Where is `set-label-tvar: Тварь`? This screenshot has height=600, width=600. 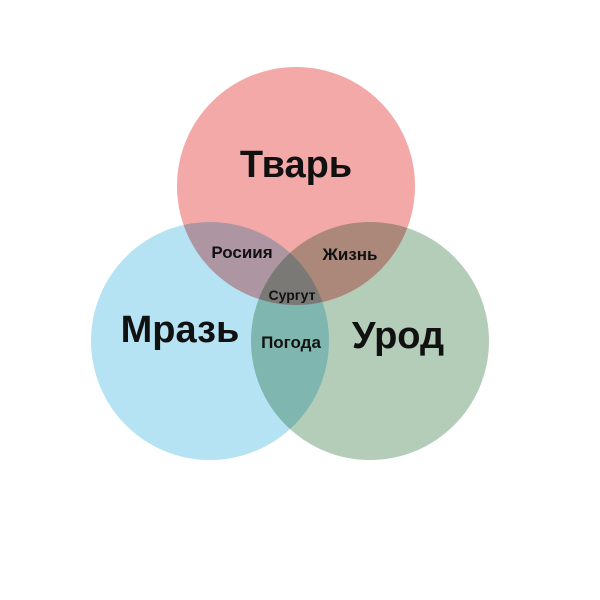
set-label-tvar: Тварь is located at coordinates (296, 165).